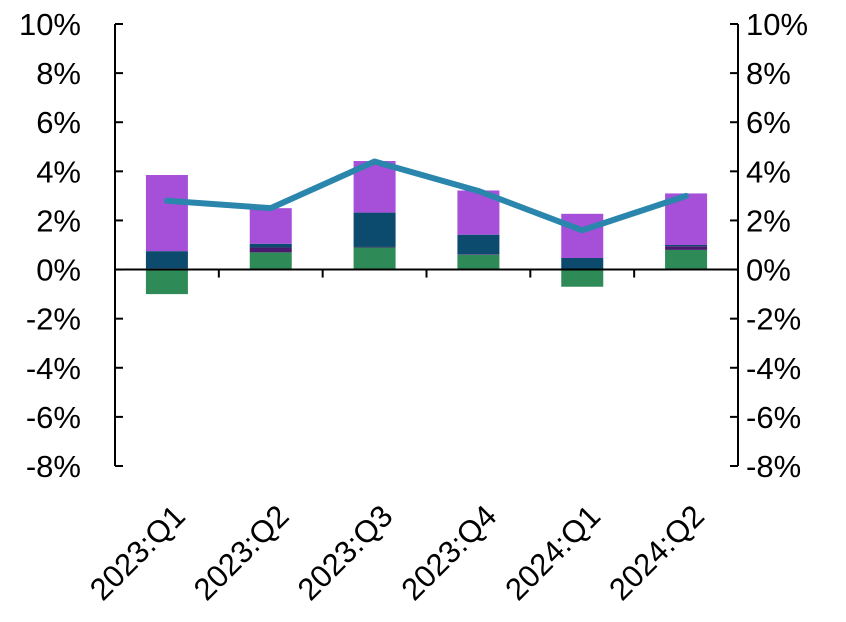  Describe the element at coordinates (58, 220) in the screenshot. I see `y-tick-label-left: 2%` at that location.